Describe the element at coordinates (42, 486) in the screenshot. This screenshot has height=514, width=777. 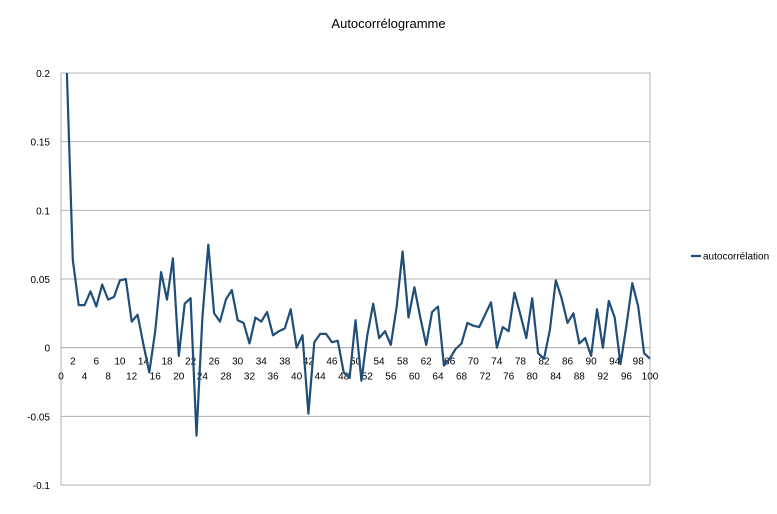
I see `y-tick-label: -0.1` at that location.